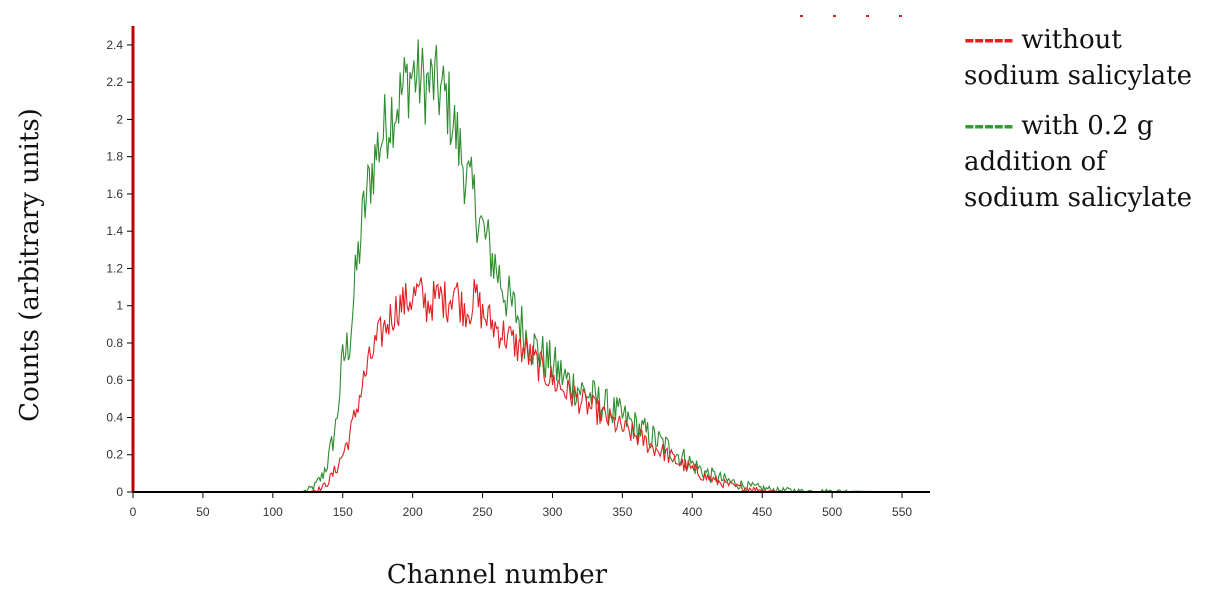 The image size is (1214, 592). Describe the element at coordinates (114, 268) in the screenshot. I see `y-tick-label: 1.2` at that location.